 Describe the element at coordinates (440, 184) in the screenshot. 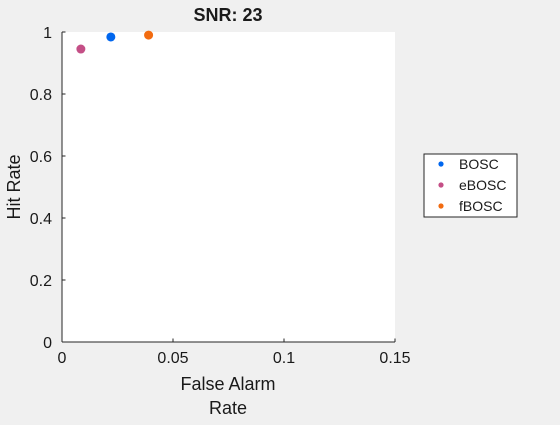

I see `legend-marker-ebosc` at that location.